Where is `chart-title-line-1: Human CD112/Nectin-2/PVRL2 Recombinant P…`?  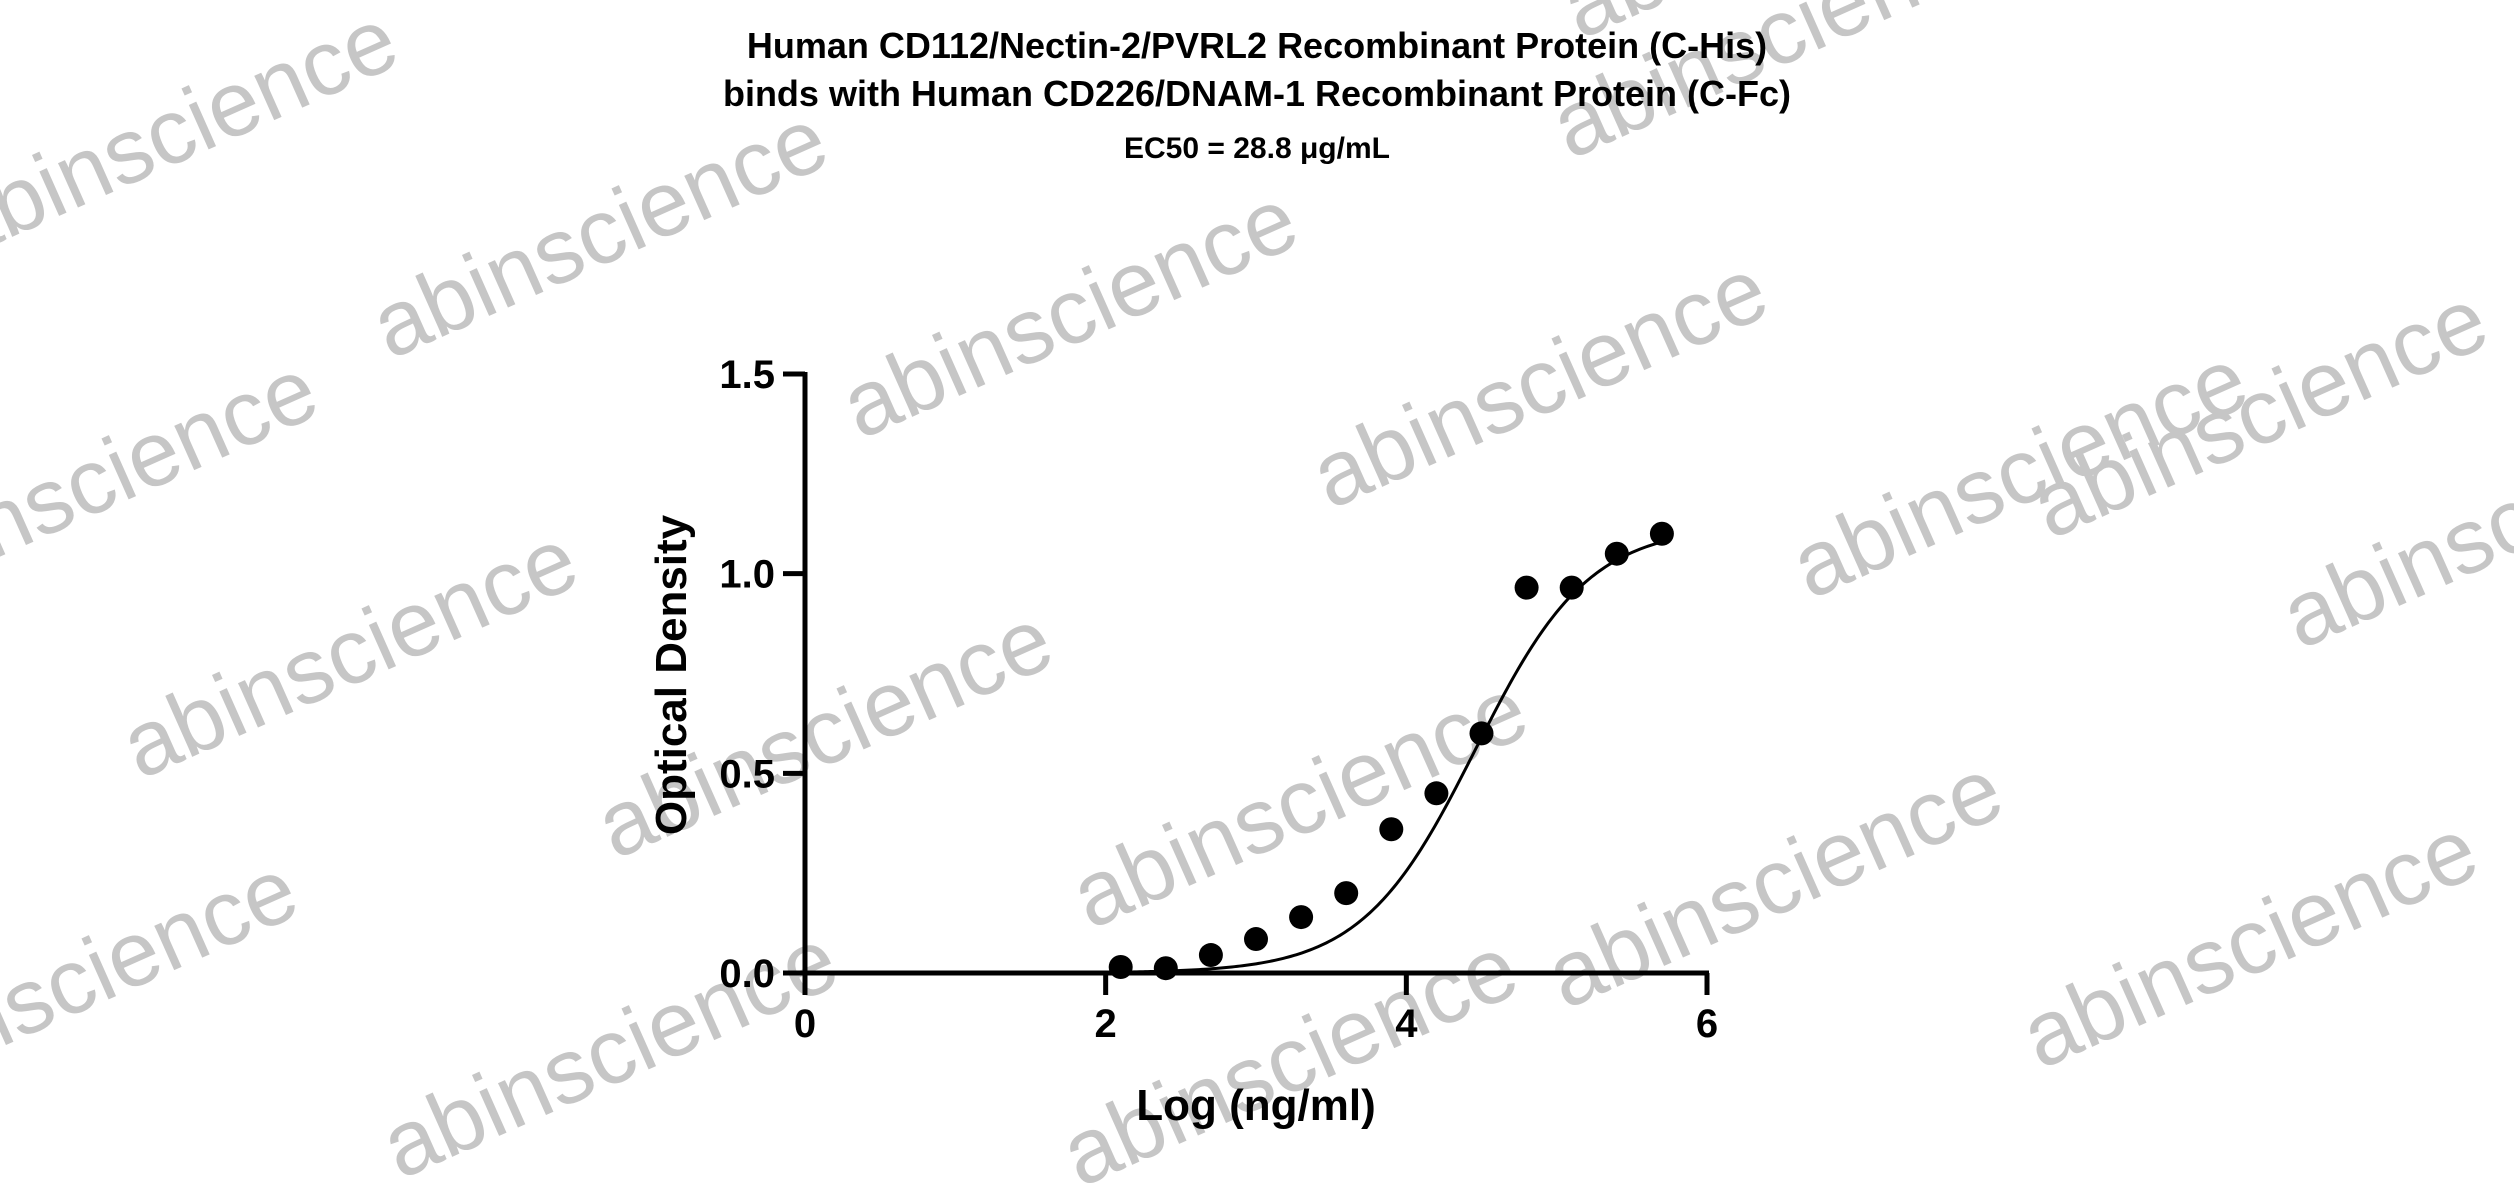
chart-title-line-1: Human CD112/Nectin-2/PVRL2 Recombinant P… is located at coordinates (1257, 45).